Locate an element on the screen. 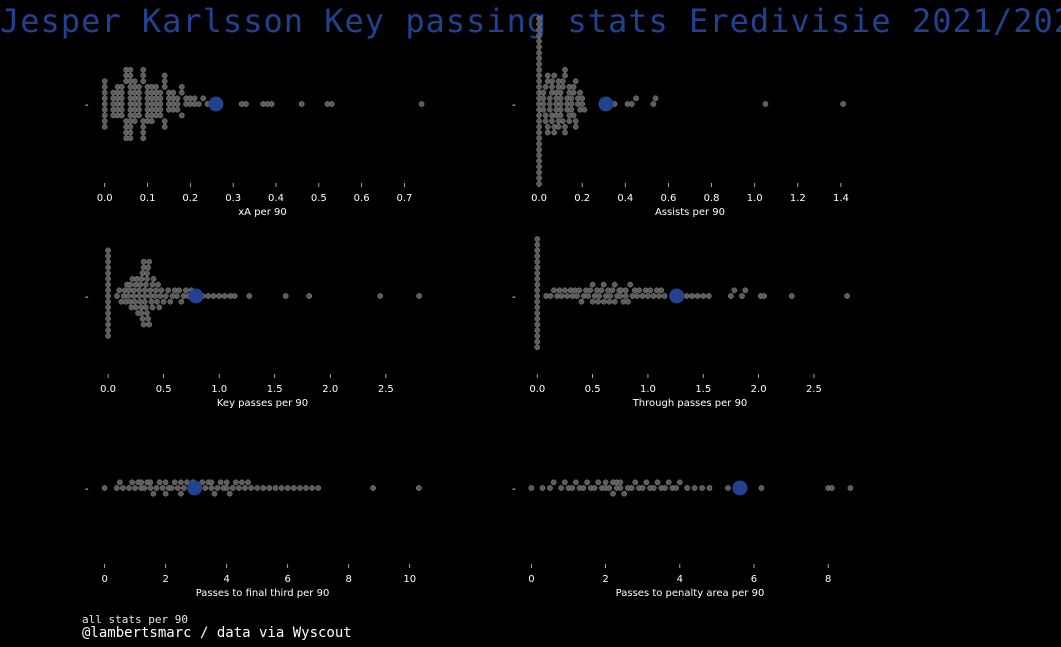 Image resolution: width=1061 pixels, height=647 pixels. xtick-label: 10 is located at coordinates (409, 579).